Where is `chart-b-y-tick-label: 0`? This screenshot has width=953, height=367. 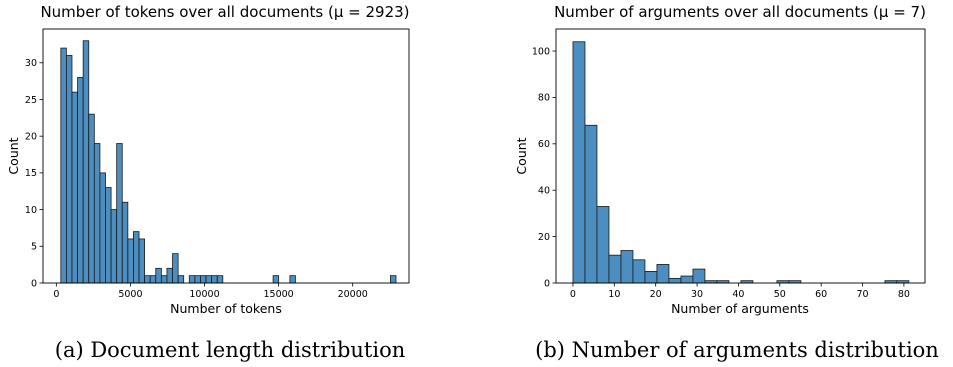 chart-b-y-tick-label: 0 is located at coordinates (547, 283).